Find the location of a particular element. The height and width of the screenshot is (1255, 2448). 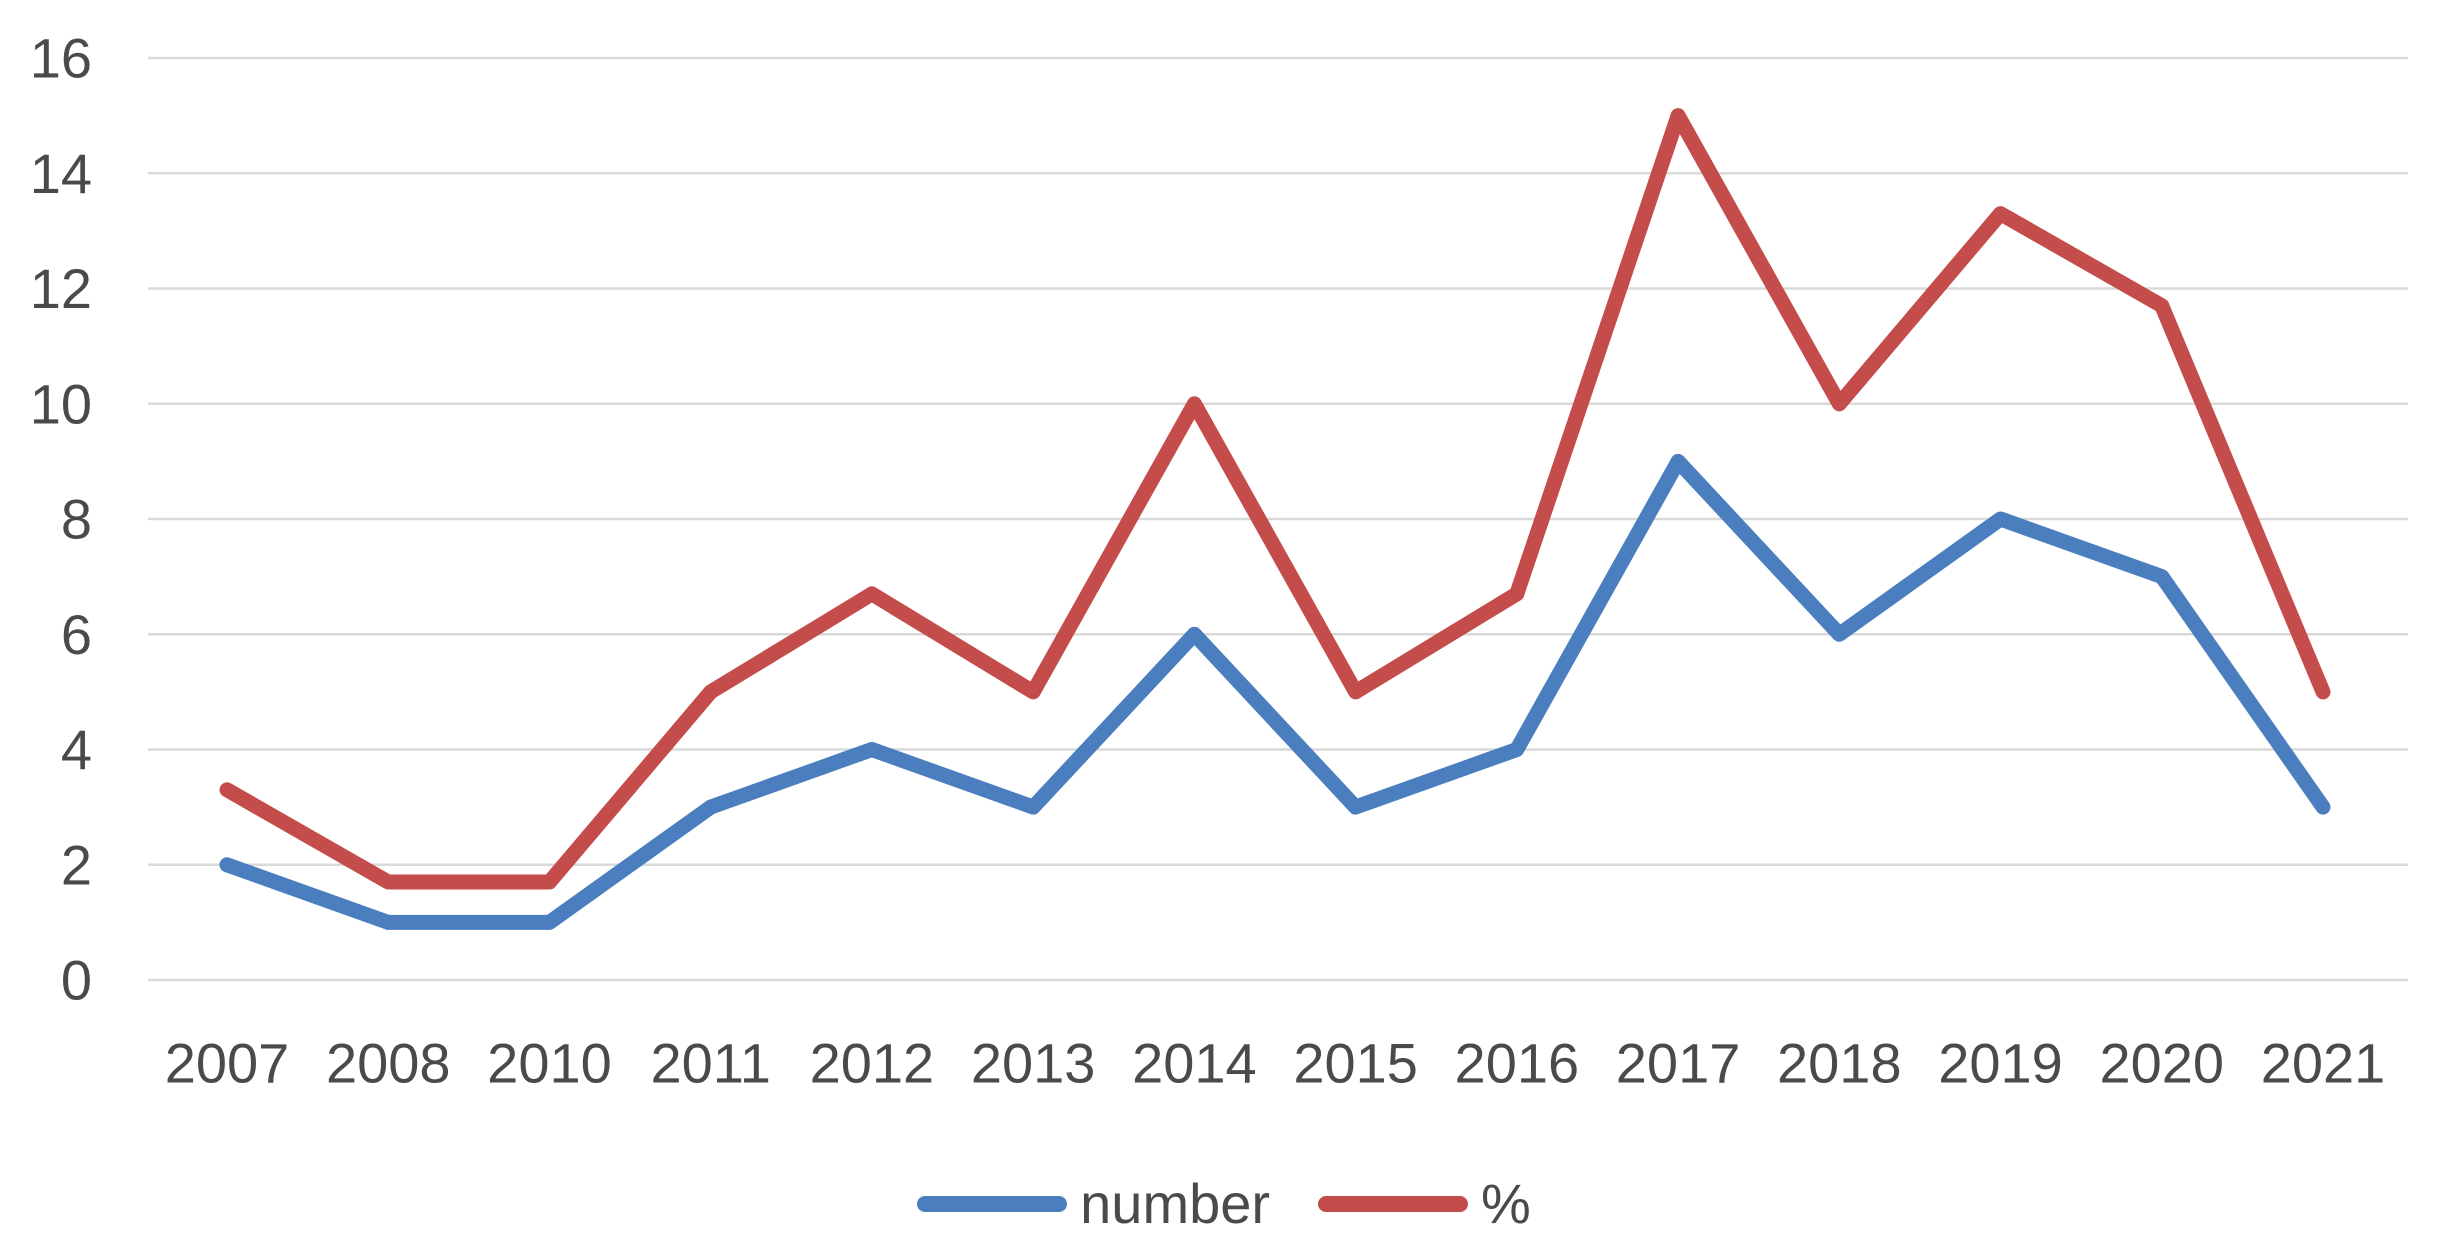

legend-swatch-number is located at coordinates (992, 1204).